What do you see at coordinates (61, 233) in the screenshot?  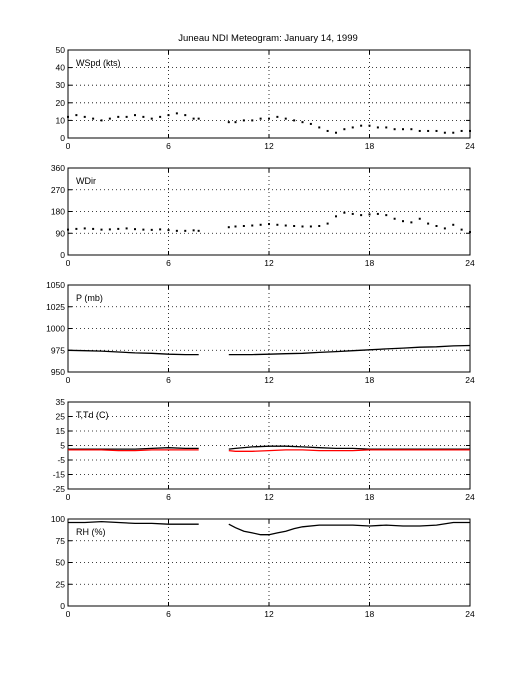 I see `y-tick-label: 90` at bounding box center [61, 233].